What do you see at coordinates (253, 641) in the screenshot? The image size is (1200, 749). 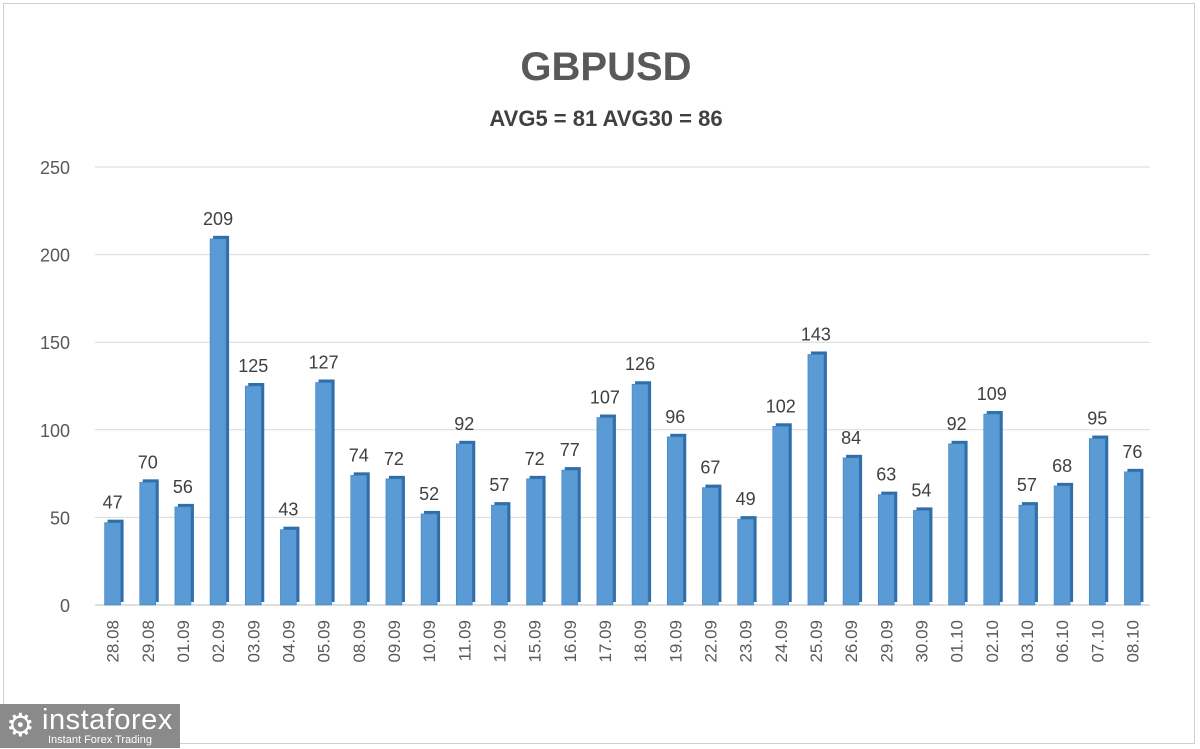 I see `x-tick-label: 03.09` at bounding box center [253, 641].